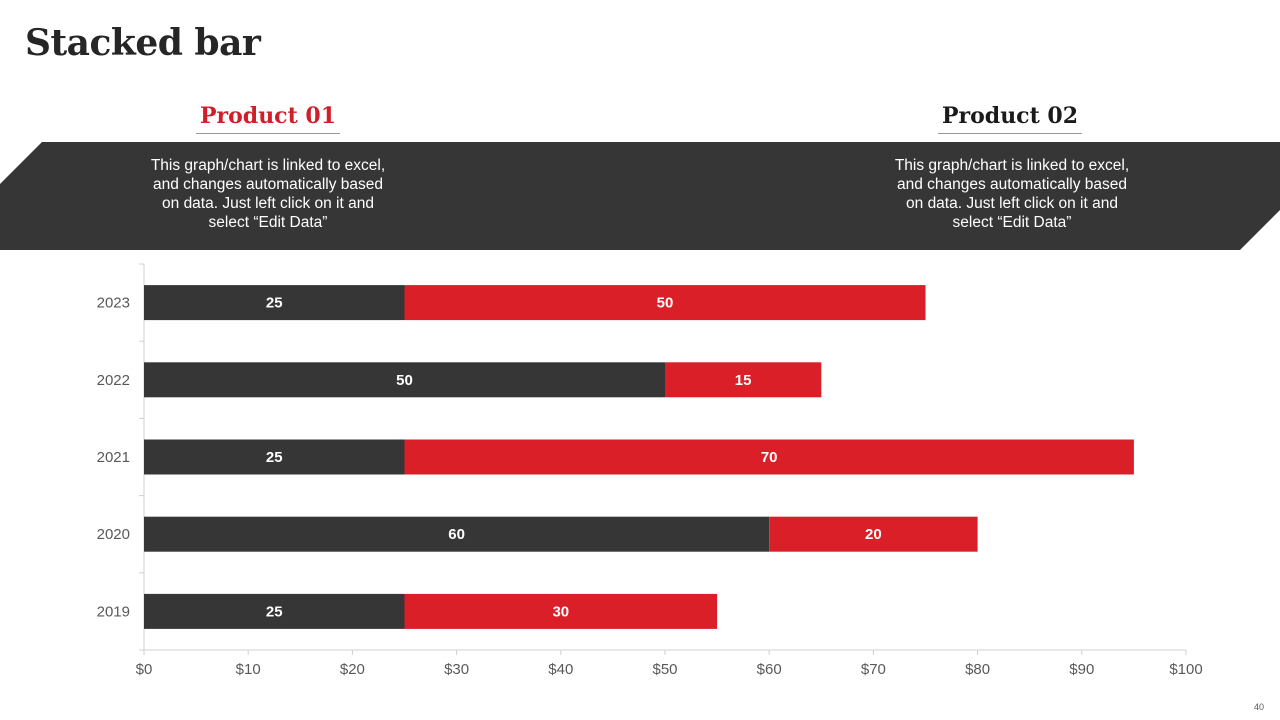 This screenshot has width=1280, height=720. What do you see at coordinates (352, 669) in the screenshot?
I see `x-tick-label: $20` at bounding box center [352, 669].